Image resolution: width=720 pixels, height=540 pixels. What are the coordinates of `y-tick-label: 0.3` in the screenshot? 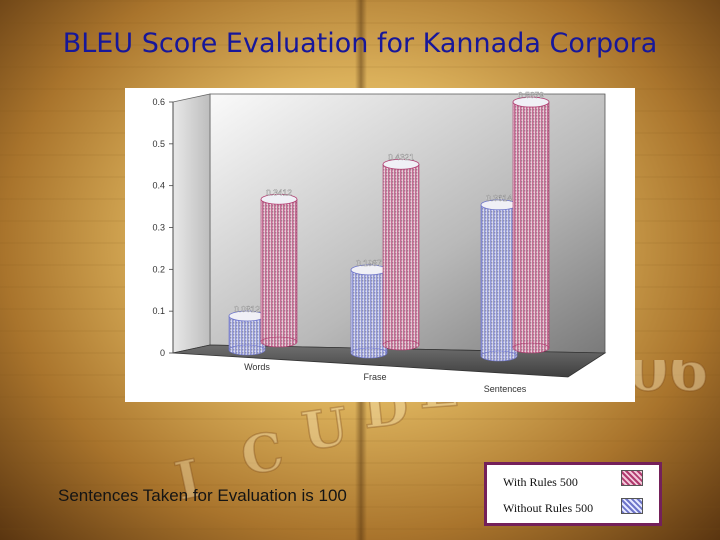 It's located at (158, 228).